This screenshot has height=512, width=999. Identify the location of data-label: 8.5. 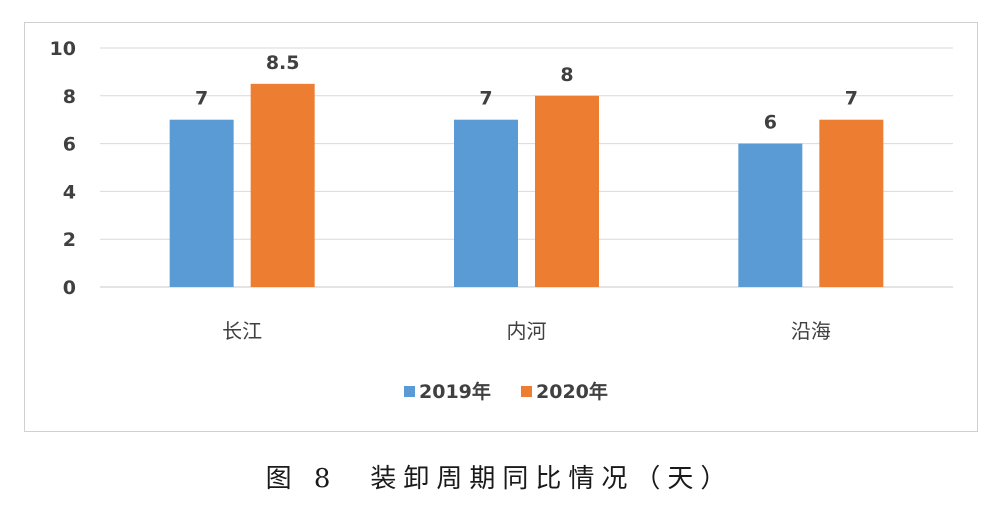
(283, 63).